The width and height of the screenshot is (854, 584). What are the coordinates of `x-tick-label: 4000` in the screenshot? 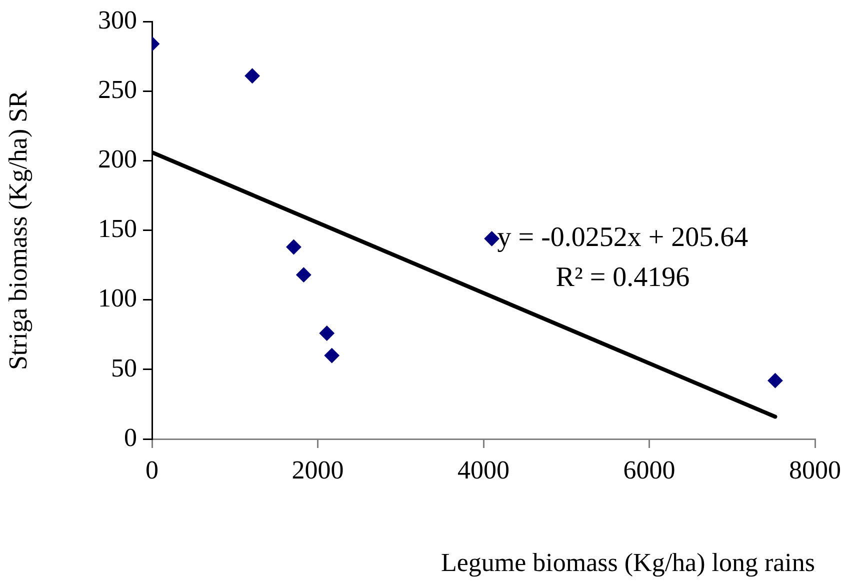 It's located at (484, 469).